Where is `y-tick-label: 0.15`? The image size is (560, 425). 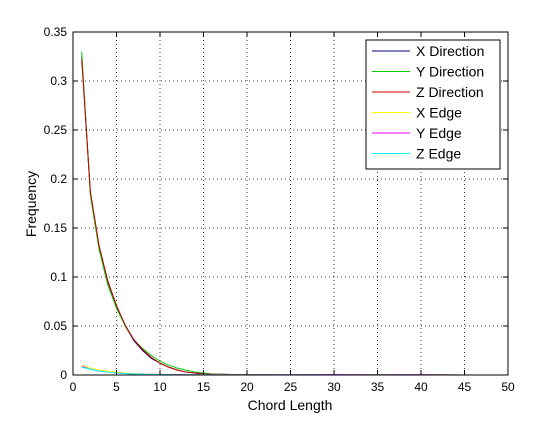 y-tick-label: 0.15 is located at coordinates (56, 228).